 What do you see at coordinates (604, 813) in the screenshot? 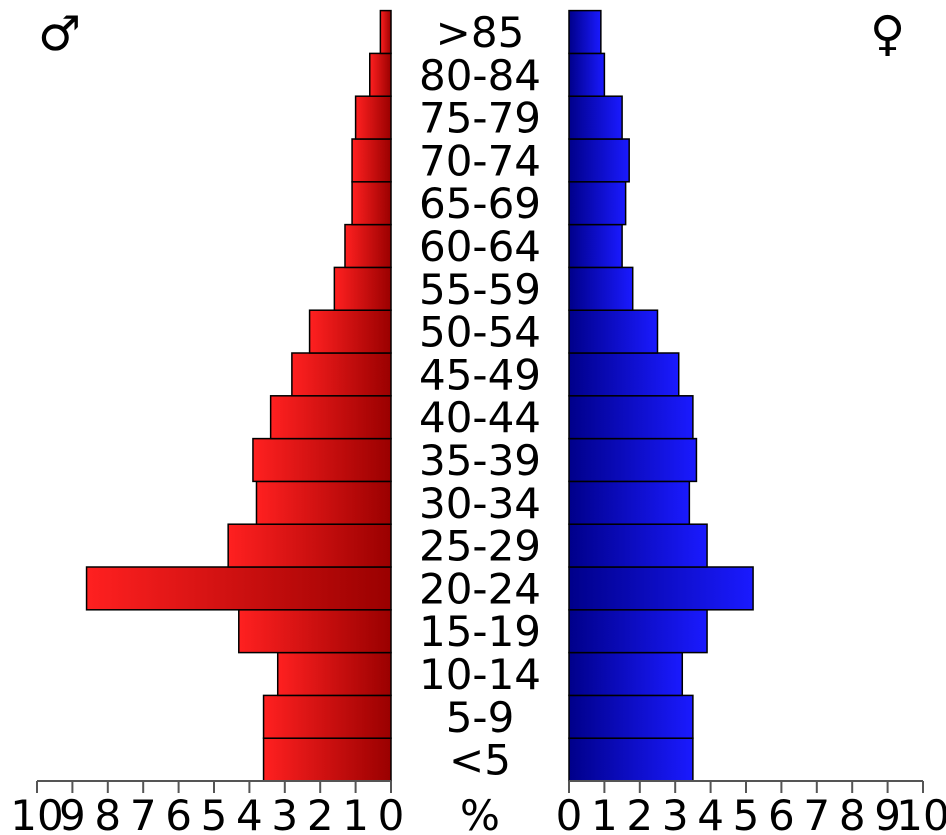
I see `right-tick-label-1: 1` at bounding box center [604, 813].